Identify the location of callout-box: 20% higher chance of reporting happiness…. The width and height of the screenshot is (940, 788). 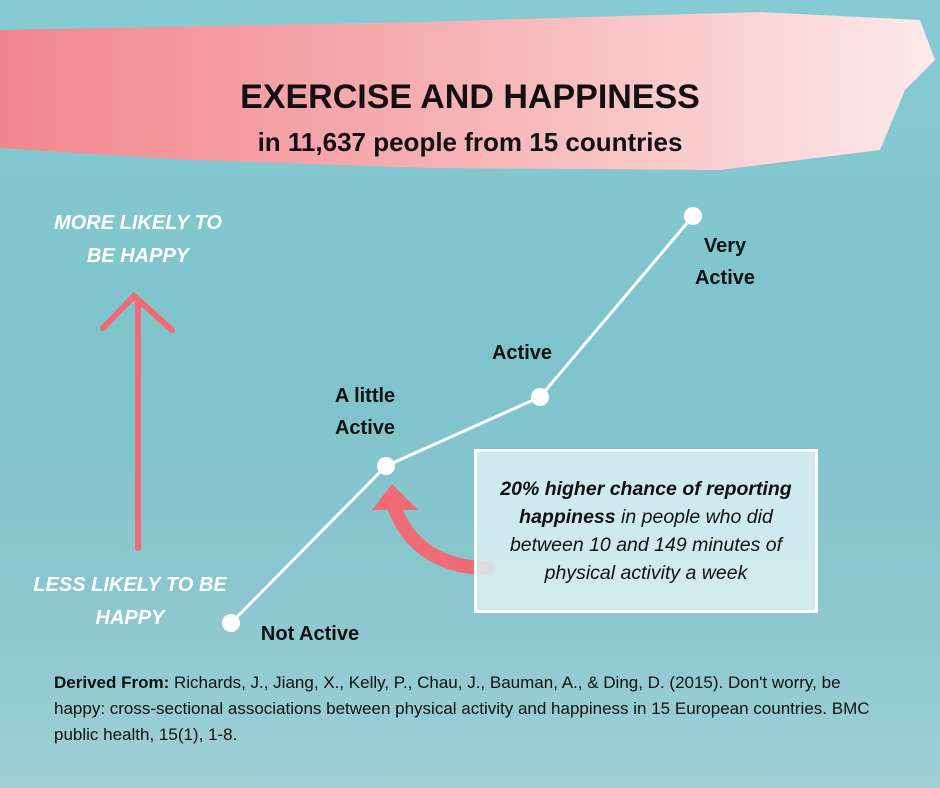
(646, 531).